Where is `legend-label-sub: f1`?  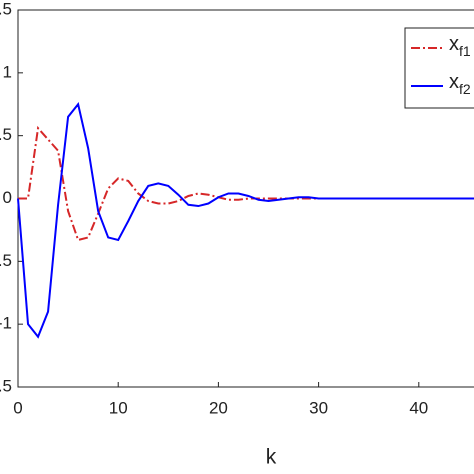 legend-label-sub: f1 is located at coordinates (465, 51).